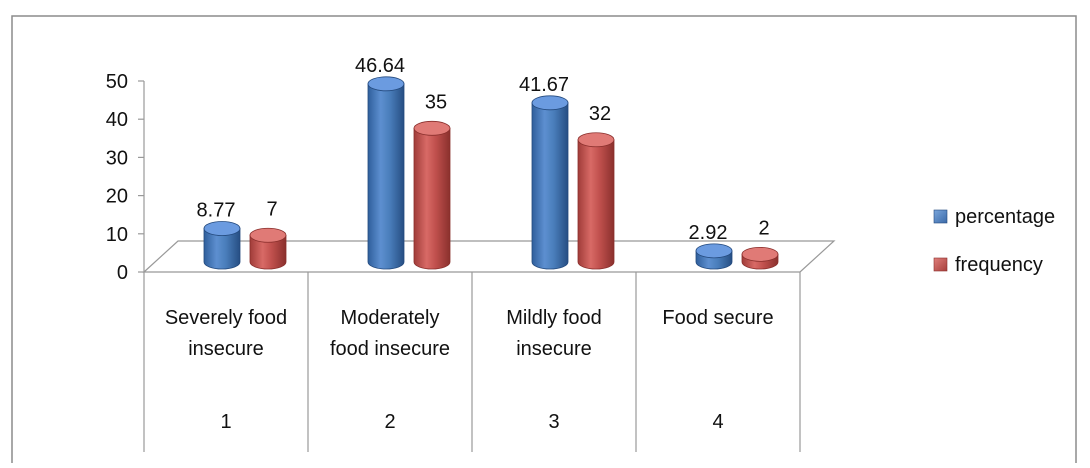 The image size is (1090, 468). What do you see at coordinates (717, 318) in the screenshot?
I see `category-label: Food secure` at bounding box center [717, 318].